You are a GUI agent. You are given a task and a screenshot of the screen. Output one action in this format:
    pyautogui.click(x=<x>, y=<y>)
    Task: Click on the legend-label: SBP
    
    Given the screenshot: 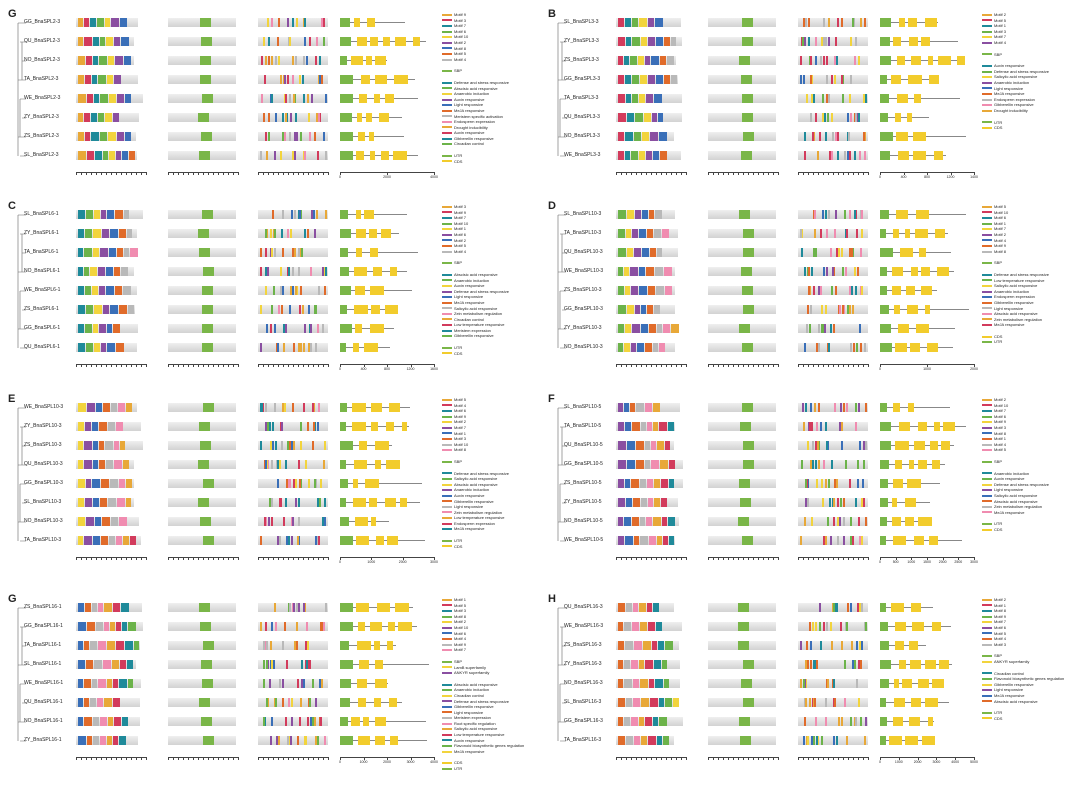 What is the action you would take?
    pyautogui.click(x=458, y=71)
    